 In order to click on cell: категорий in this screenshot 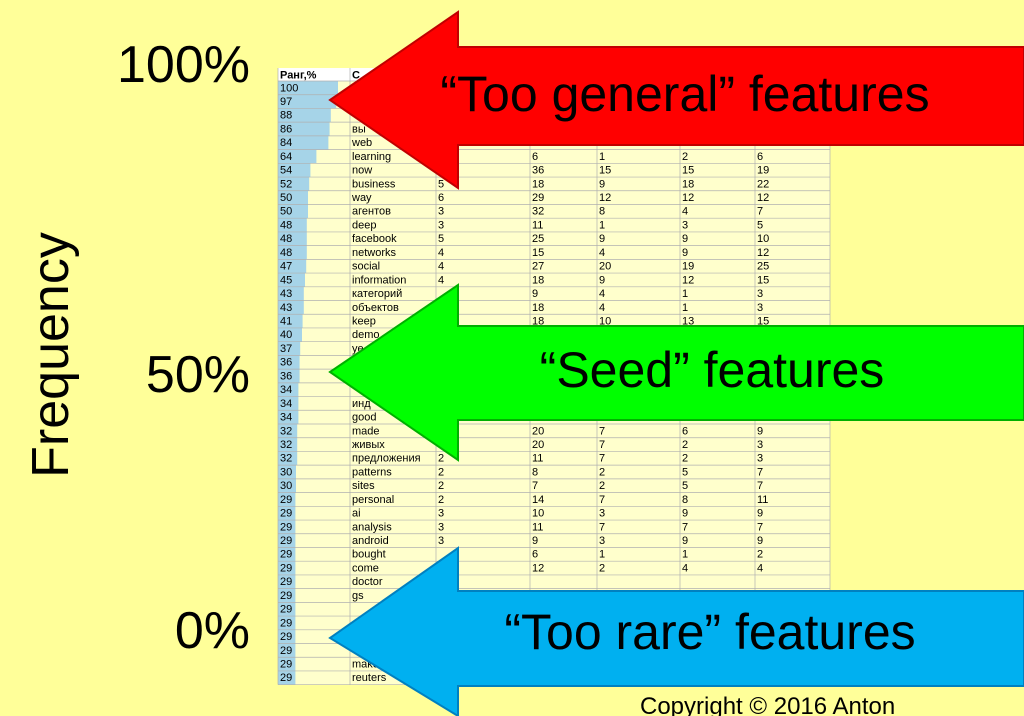, I will do `click(377, 294)`.